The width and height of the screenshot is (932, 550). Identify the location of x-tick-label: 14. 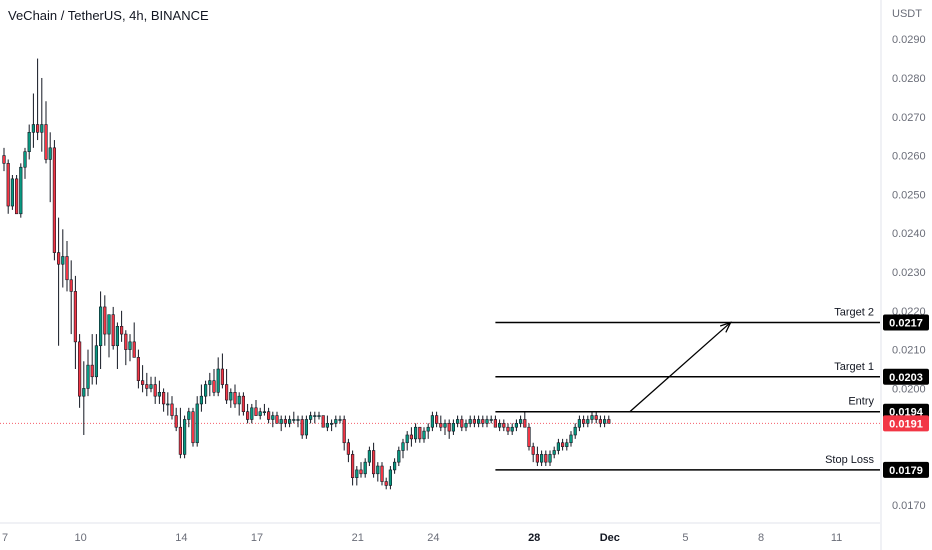
(181, 538).